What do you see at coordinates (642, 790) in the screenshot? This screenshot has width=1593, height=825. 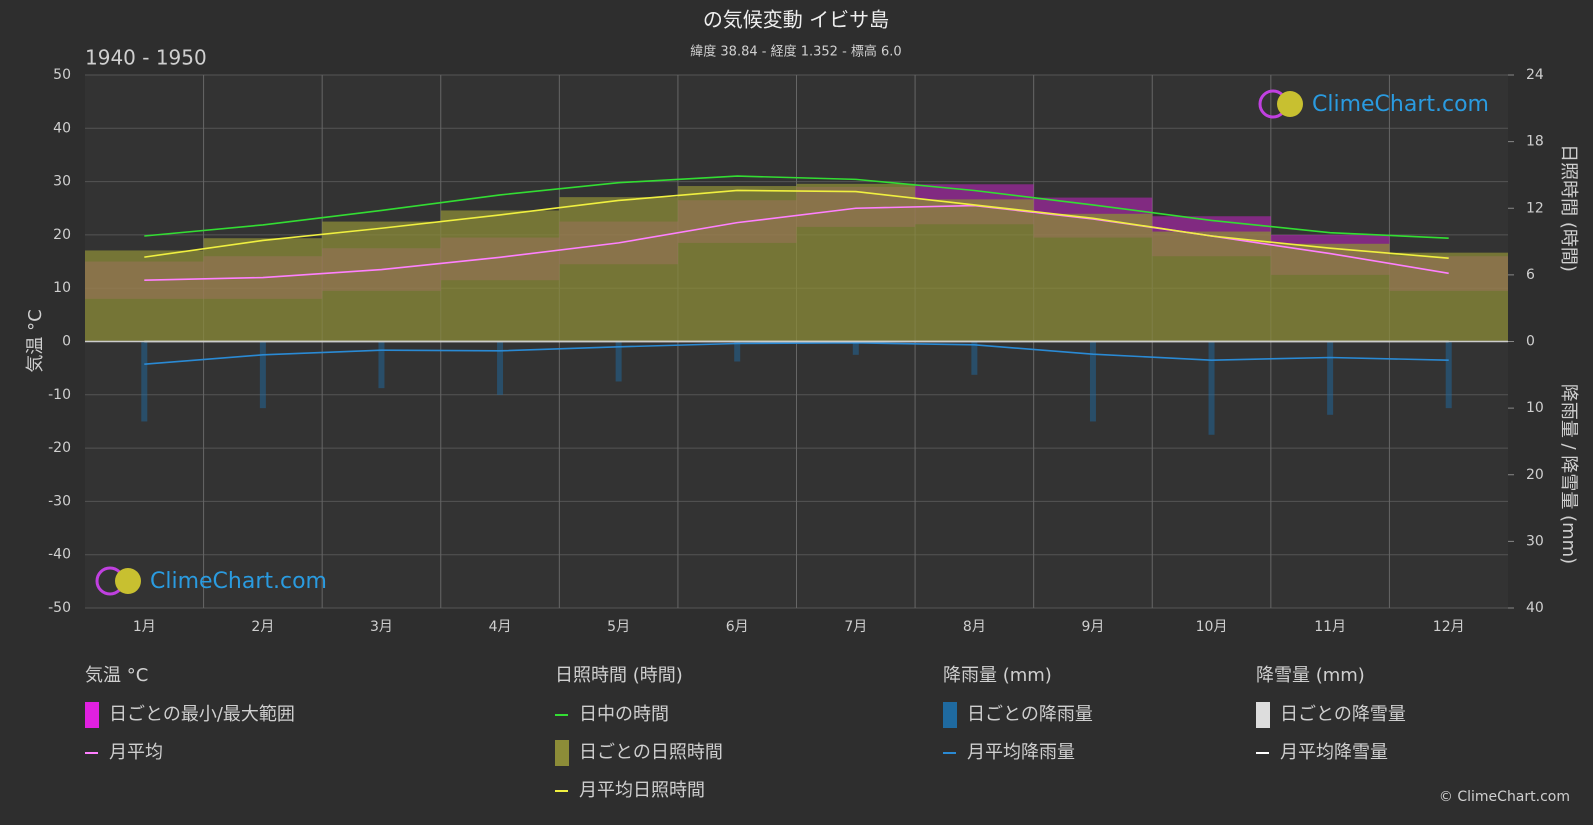 I see `legend-label: 月平均日照時間` at bounding box center [642, 790].